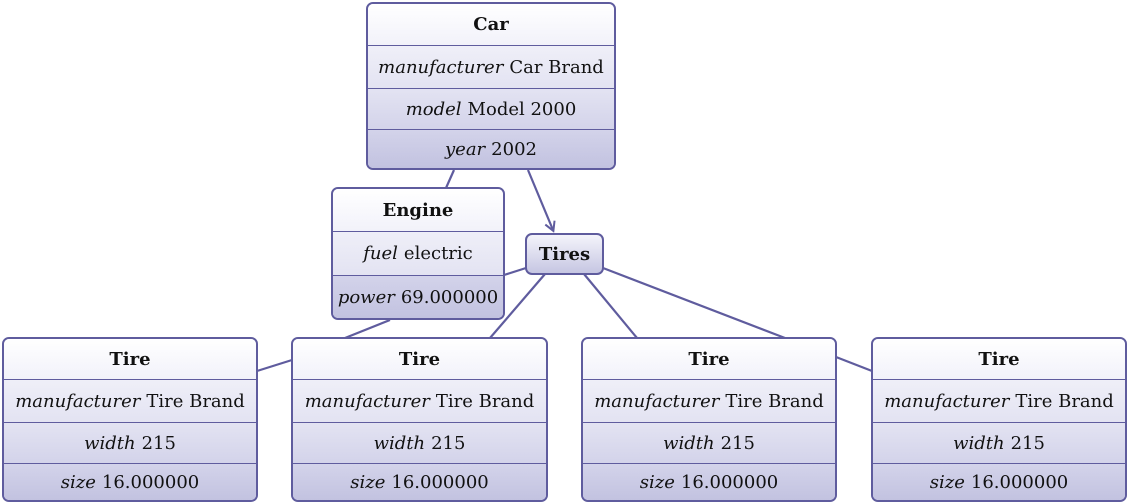 The height and width of the screenshot is (504, 1129). Describe the element at coordinates (110, 443) in the screenshot. I see `tire-1-width-key: width` at that location.